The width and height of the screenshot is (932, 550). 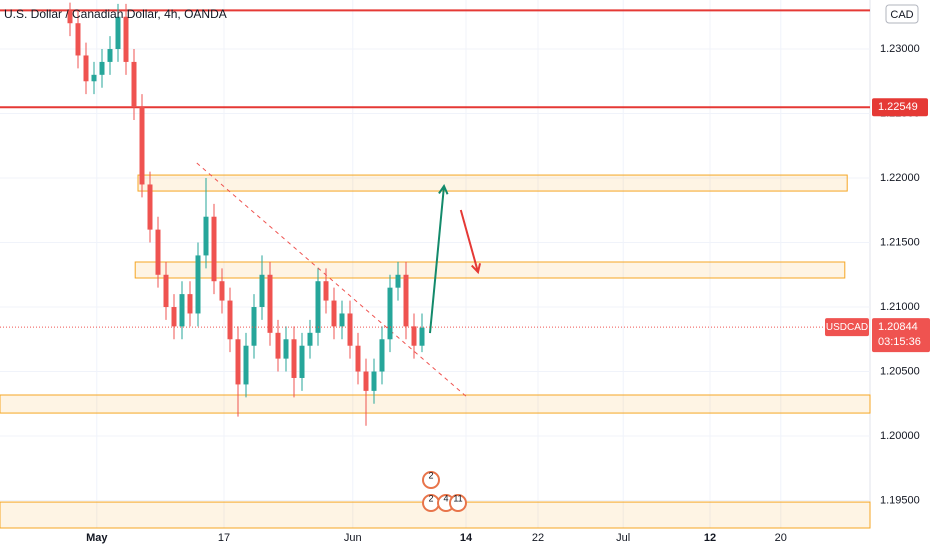 I want to click on price-axis-bg, so click(x=901, y=275).